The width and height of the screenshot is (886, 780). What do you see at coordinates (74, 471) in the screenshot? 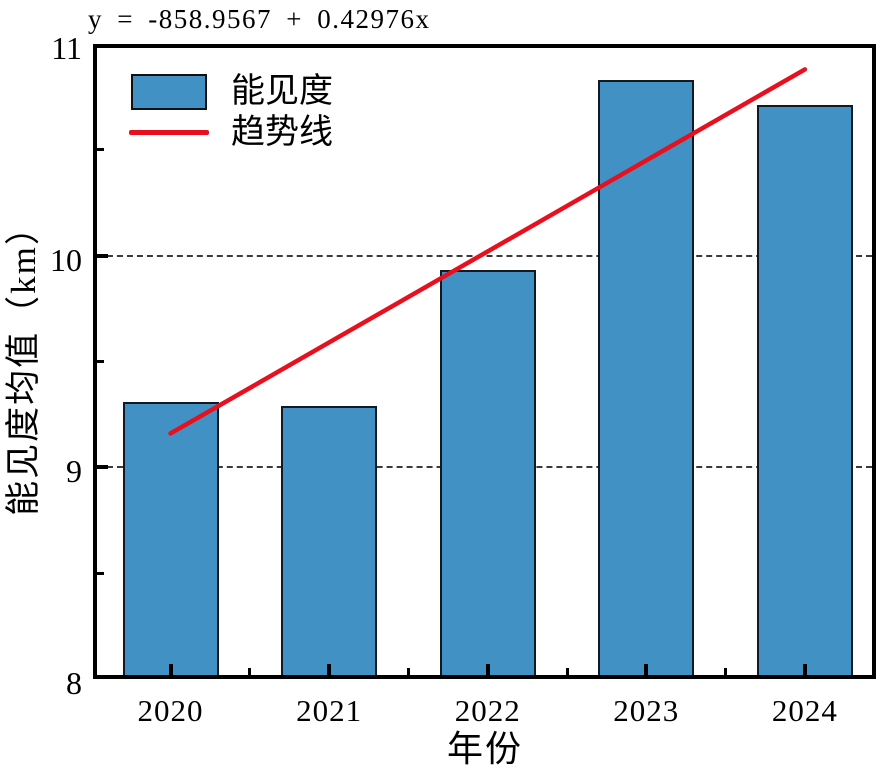
I see `y-tick-label-9: 9` at bounding box center [74, 471].